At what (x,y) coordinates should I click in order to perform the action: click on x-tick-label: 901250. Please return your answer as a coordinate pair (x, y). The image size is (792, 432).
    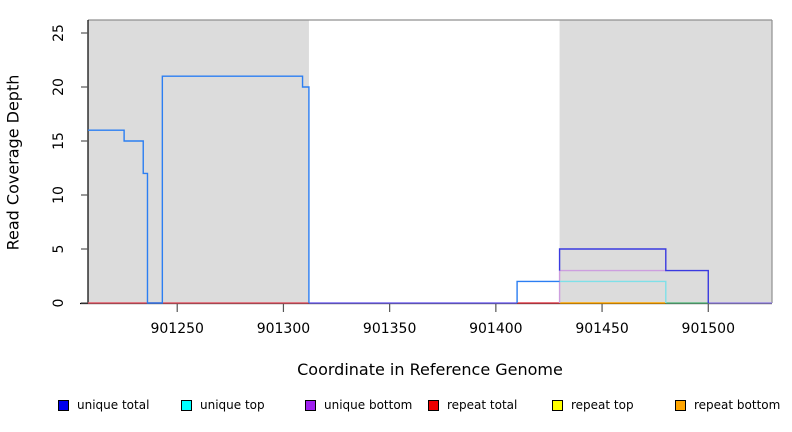
    Looking at the image, I should click on (176, 329).